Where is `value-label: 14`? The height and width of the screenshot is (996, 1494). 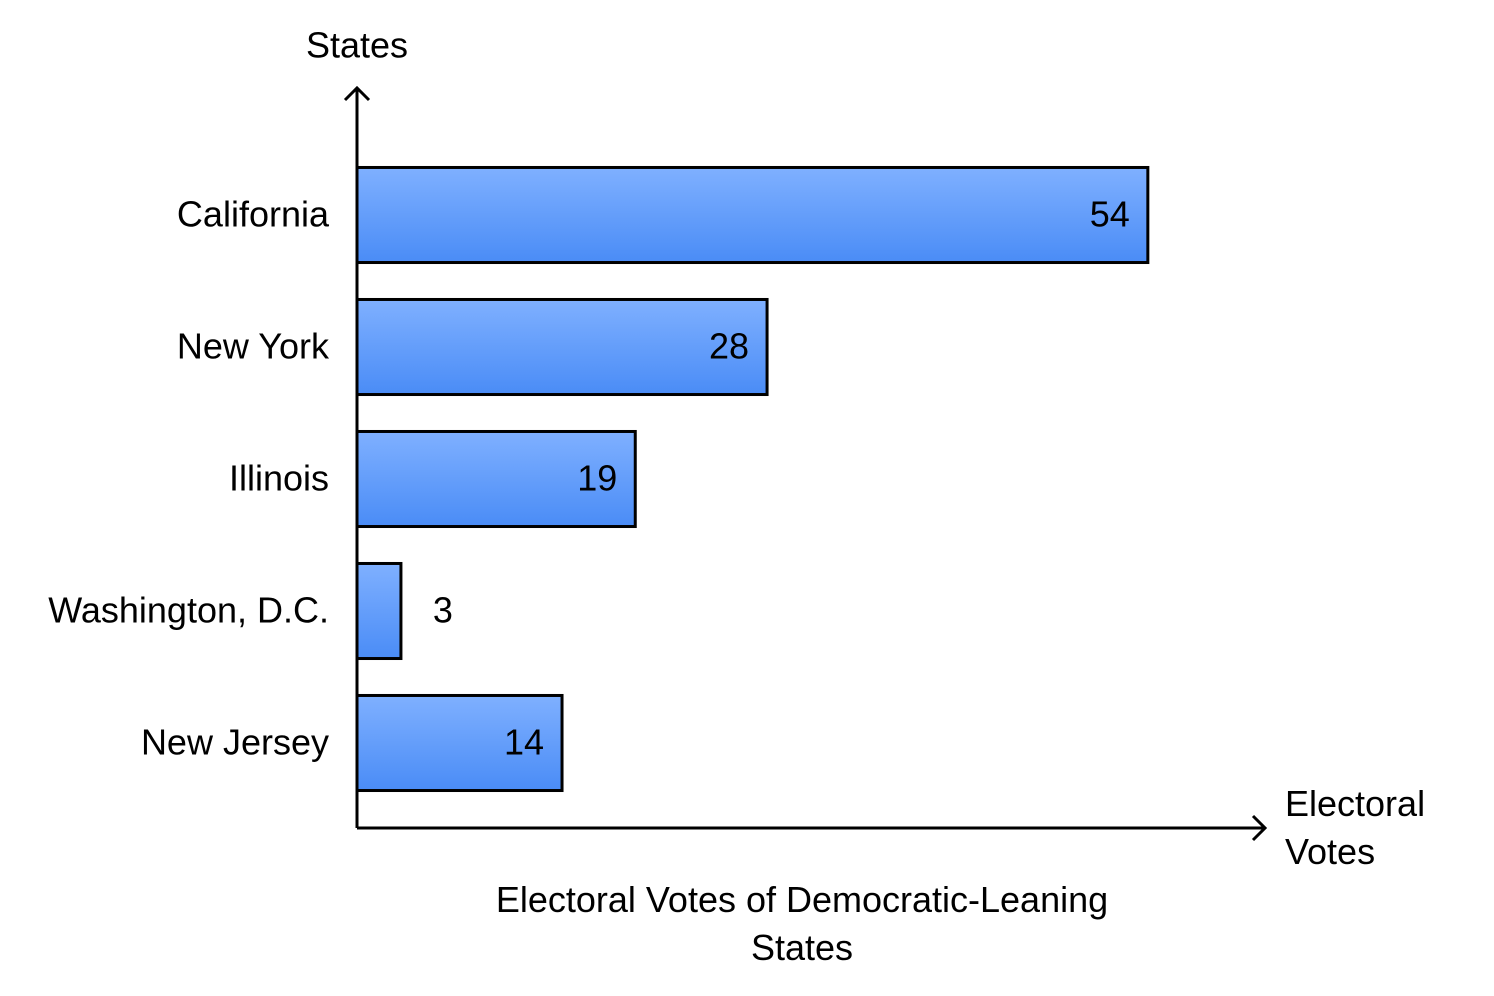 value-label: 14 is located at coordinates (524, 742).